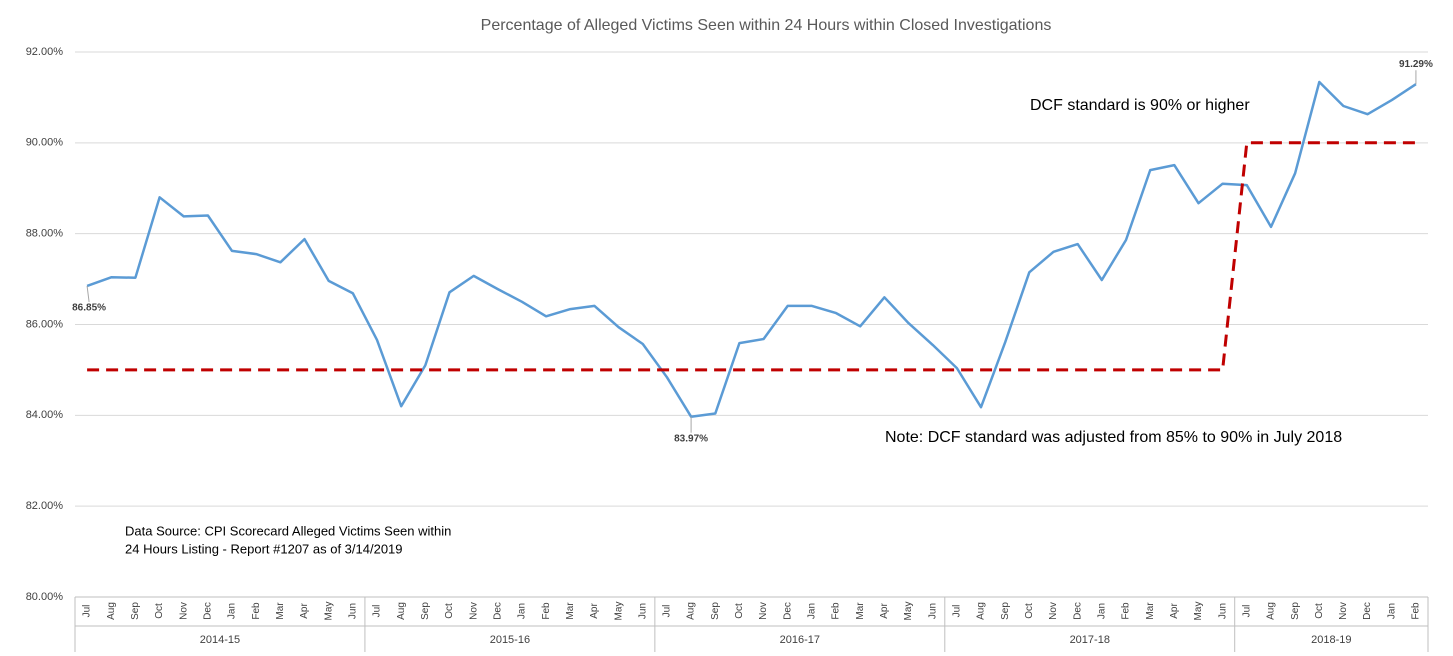  What do you see at coordinates (45, 324) in the screenshot?
I see `y-tick-label: 86.00%` at bounding box center [45, 324].